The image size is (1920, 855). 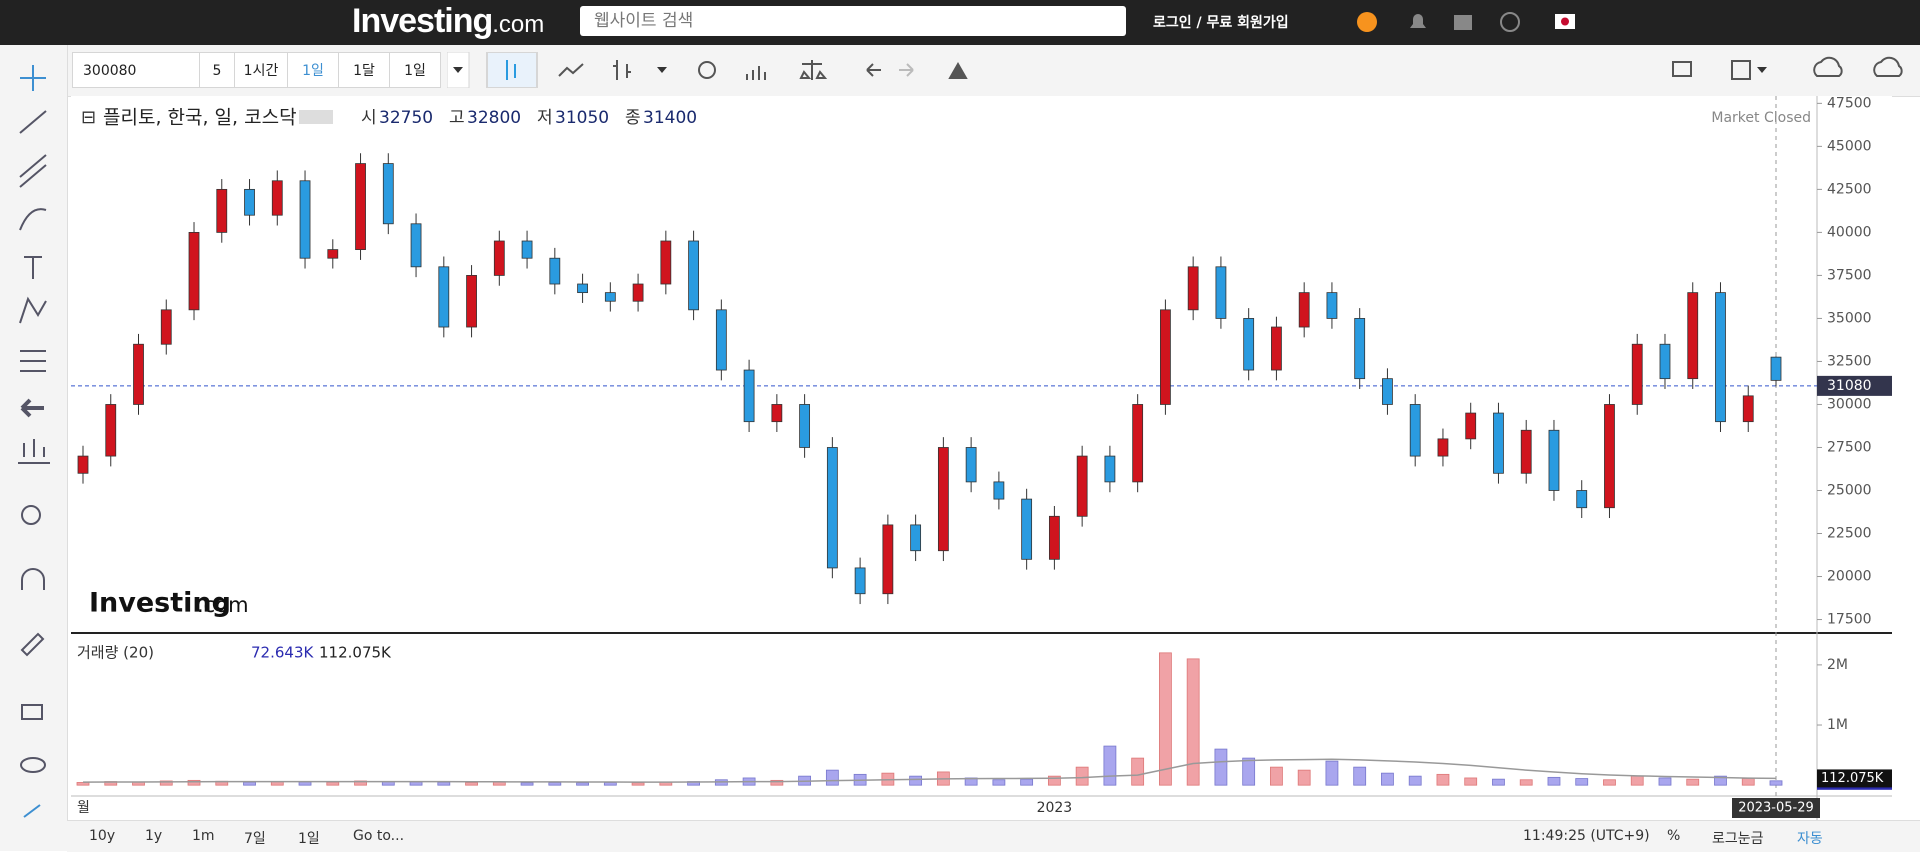 What do you see at coordinates (1849, 275) in the screenshot?
I see `y-tick-label: 37500` at bounding box center [1849, 275].